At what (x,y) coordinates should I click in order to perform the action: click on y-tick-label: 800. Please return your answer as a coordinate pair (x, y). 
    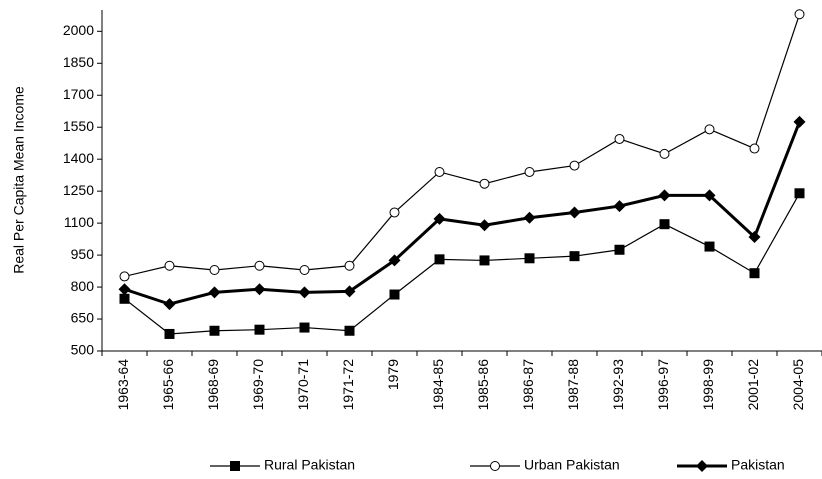
    Looking at the image, I should click on (83, 286).